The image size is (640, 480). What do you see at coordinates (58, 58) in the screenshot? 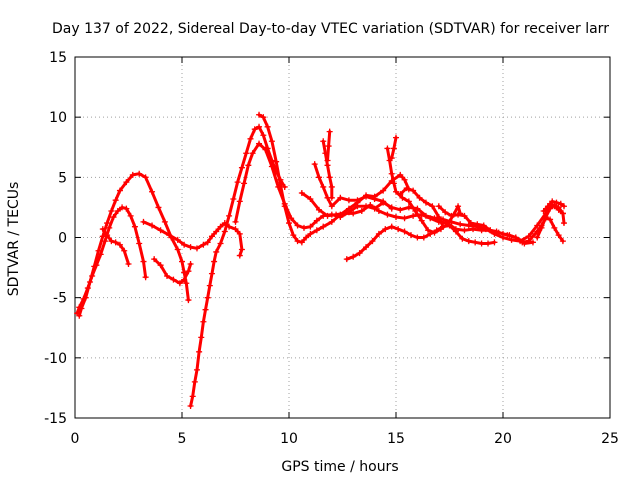
I see `y-tick-label: 15` at bounding box center [58, 58].